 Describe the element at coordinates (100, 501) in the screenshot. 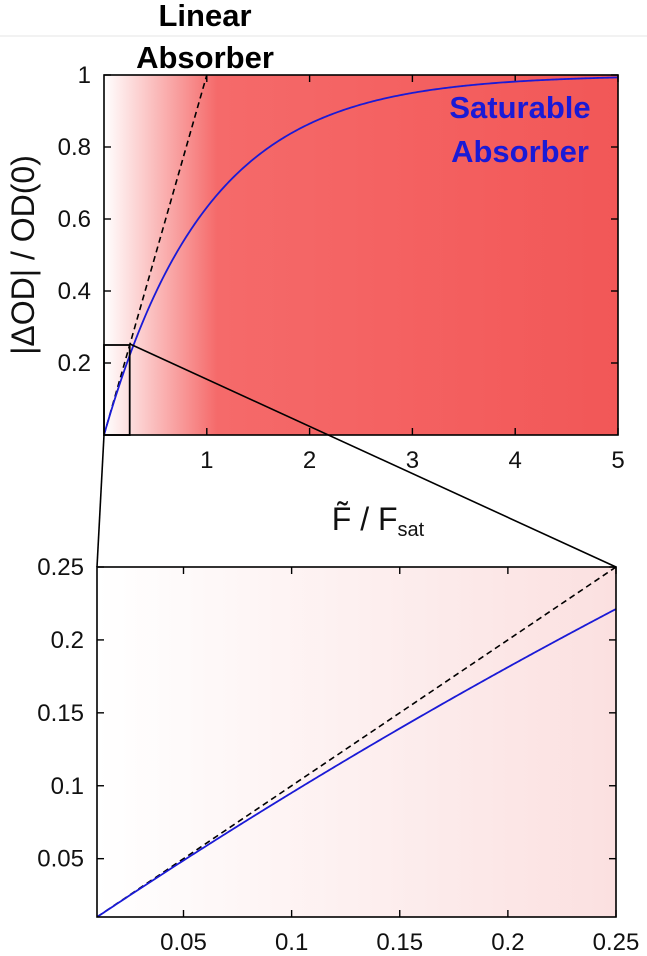

I see `zoom-connector-left` at that location.